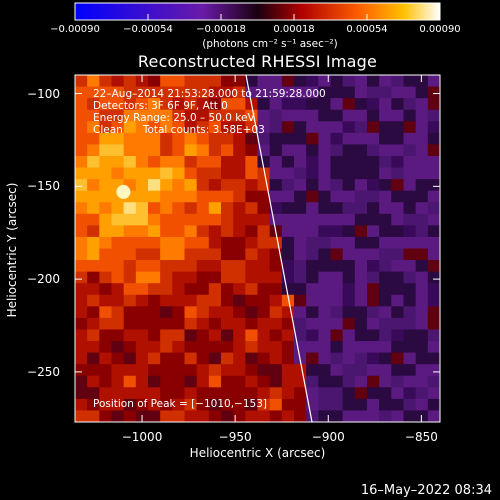 The height and width of the screenshot is (500, 500). I want to click on y-tick-label: −250, so click(43, 371).